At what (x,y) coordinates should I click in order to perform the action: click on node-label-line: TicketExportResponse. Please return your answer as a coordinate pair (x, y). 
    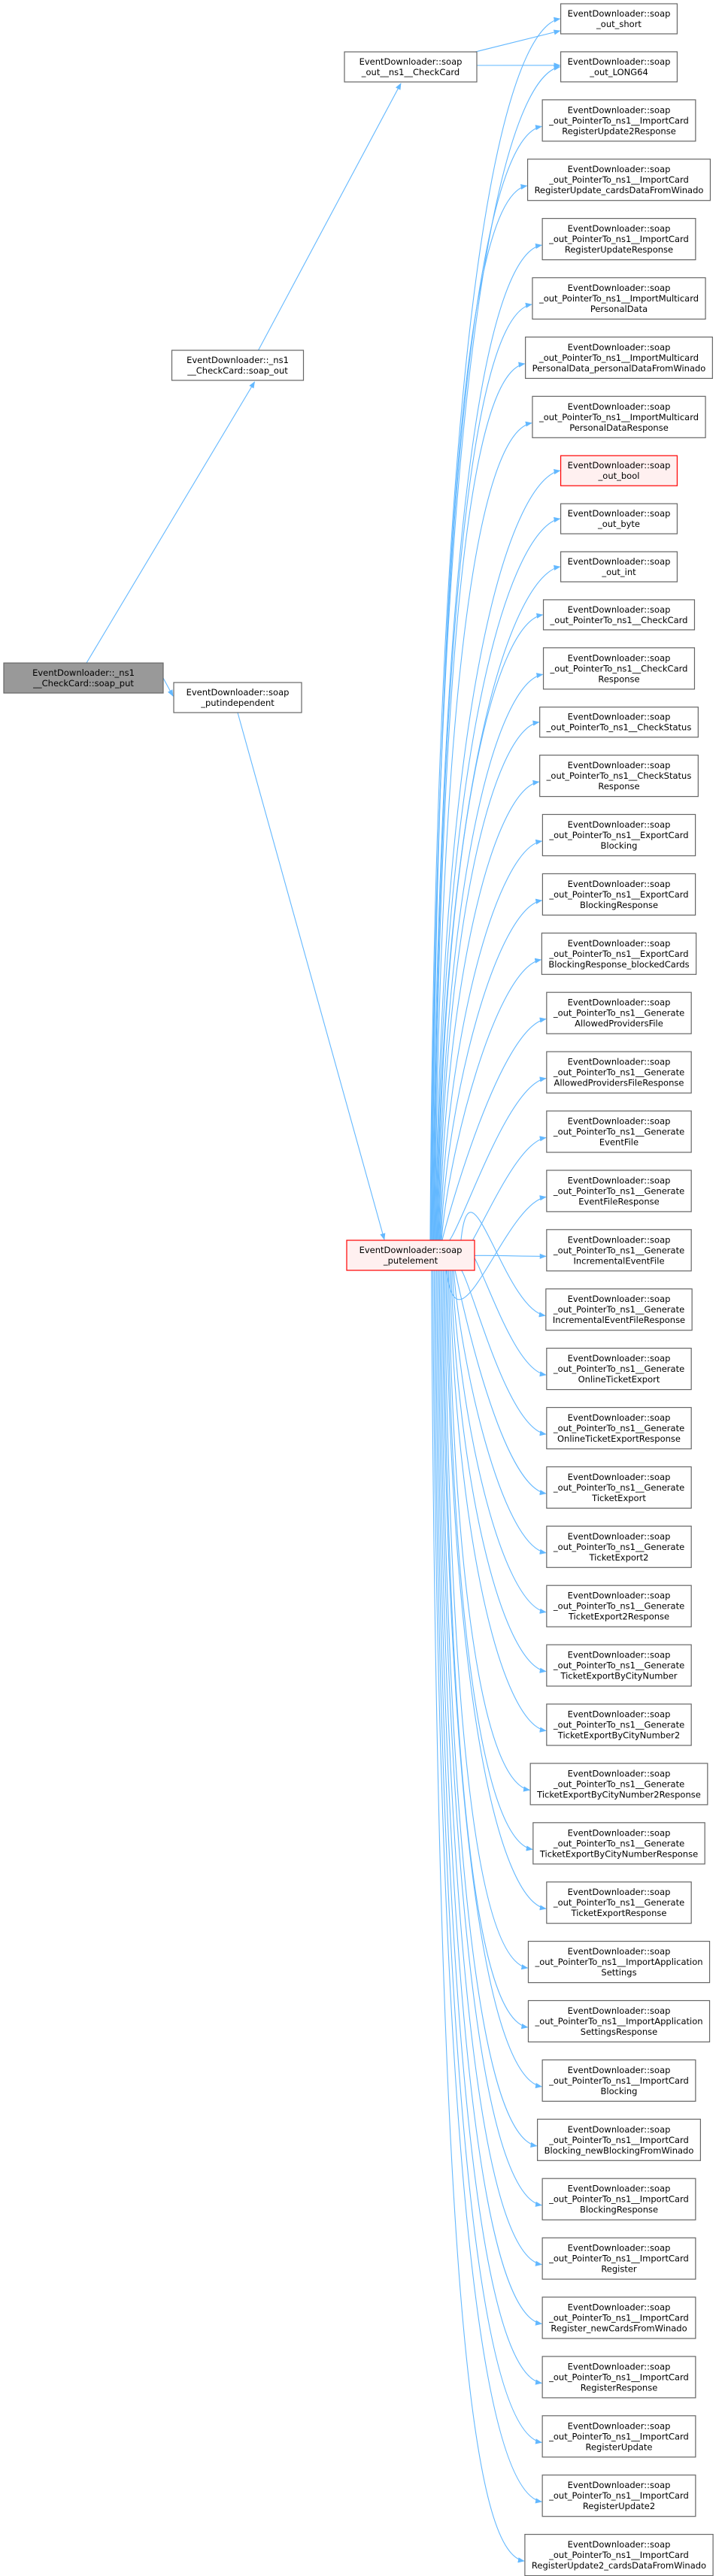
    Looking at the image, I should click on (619, 1913).